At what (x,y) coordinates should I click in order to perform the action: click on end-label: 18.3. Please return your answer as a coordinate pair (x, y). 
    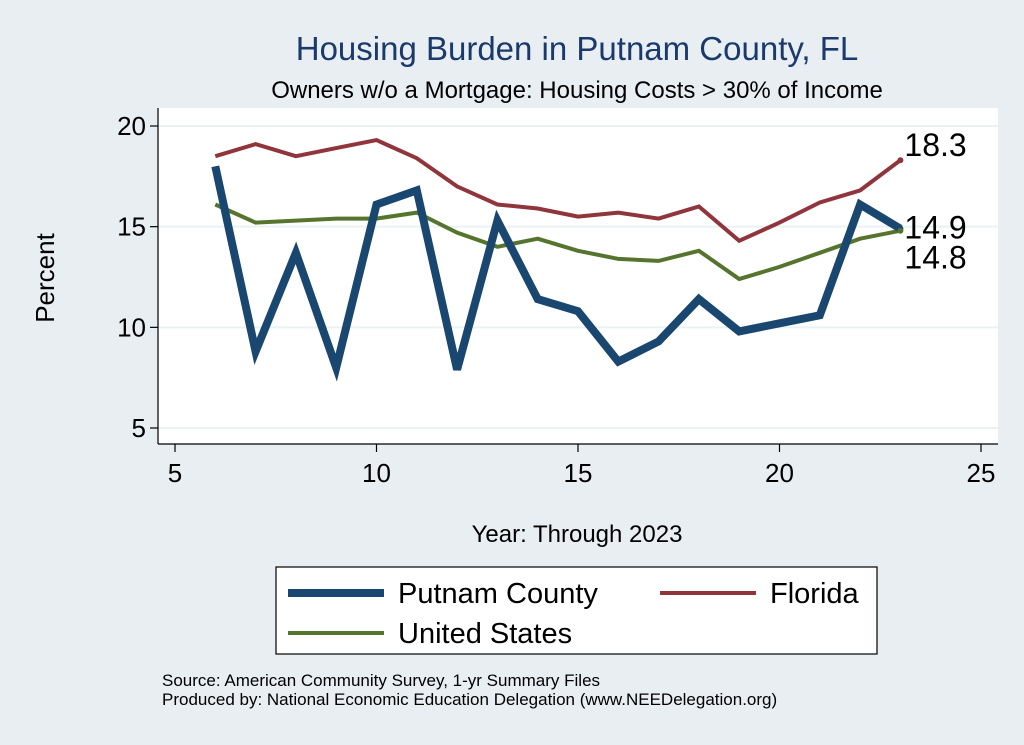
    Looking at the image, I should click on (935, 145).